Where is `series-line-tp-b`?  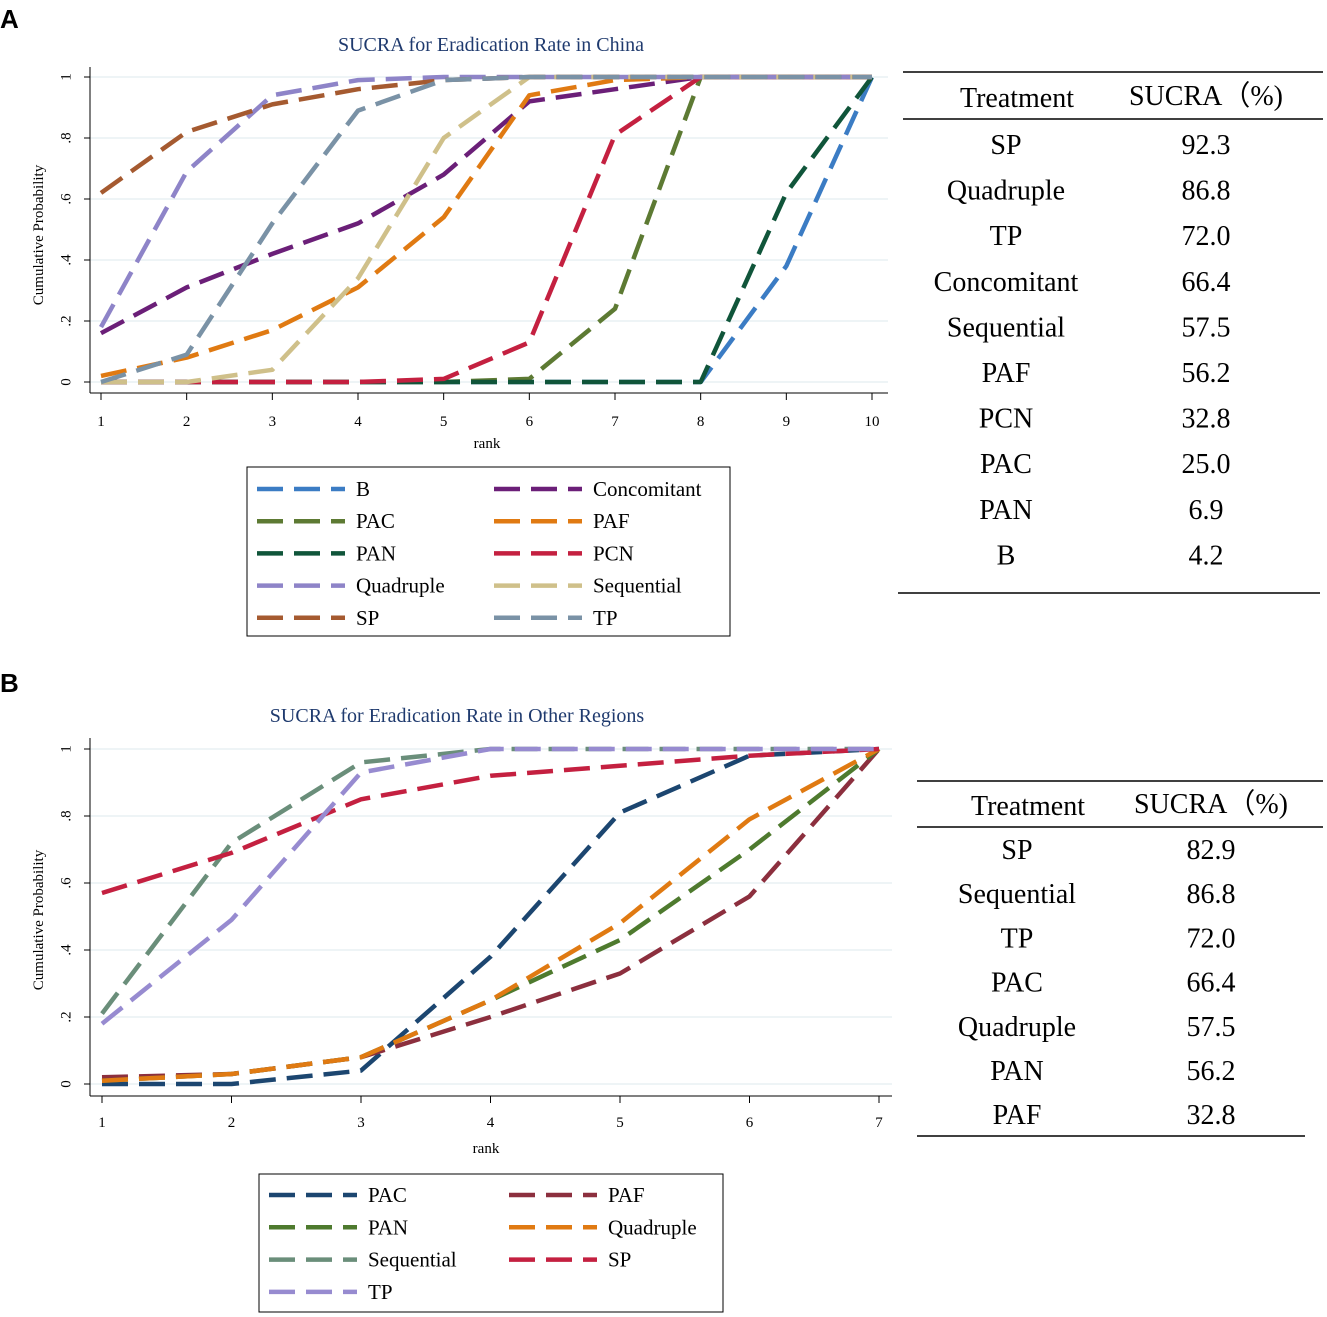 series-line-tp-b is located at coordinates (489, 886).